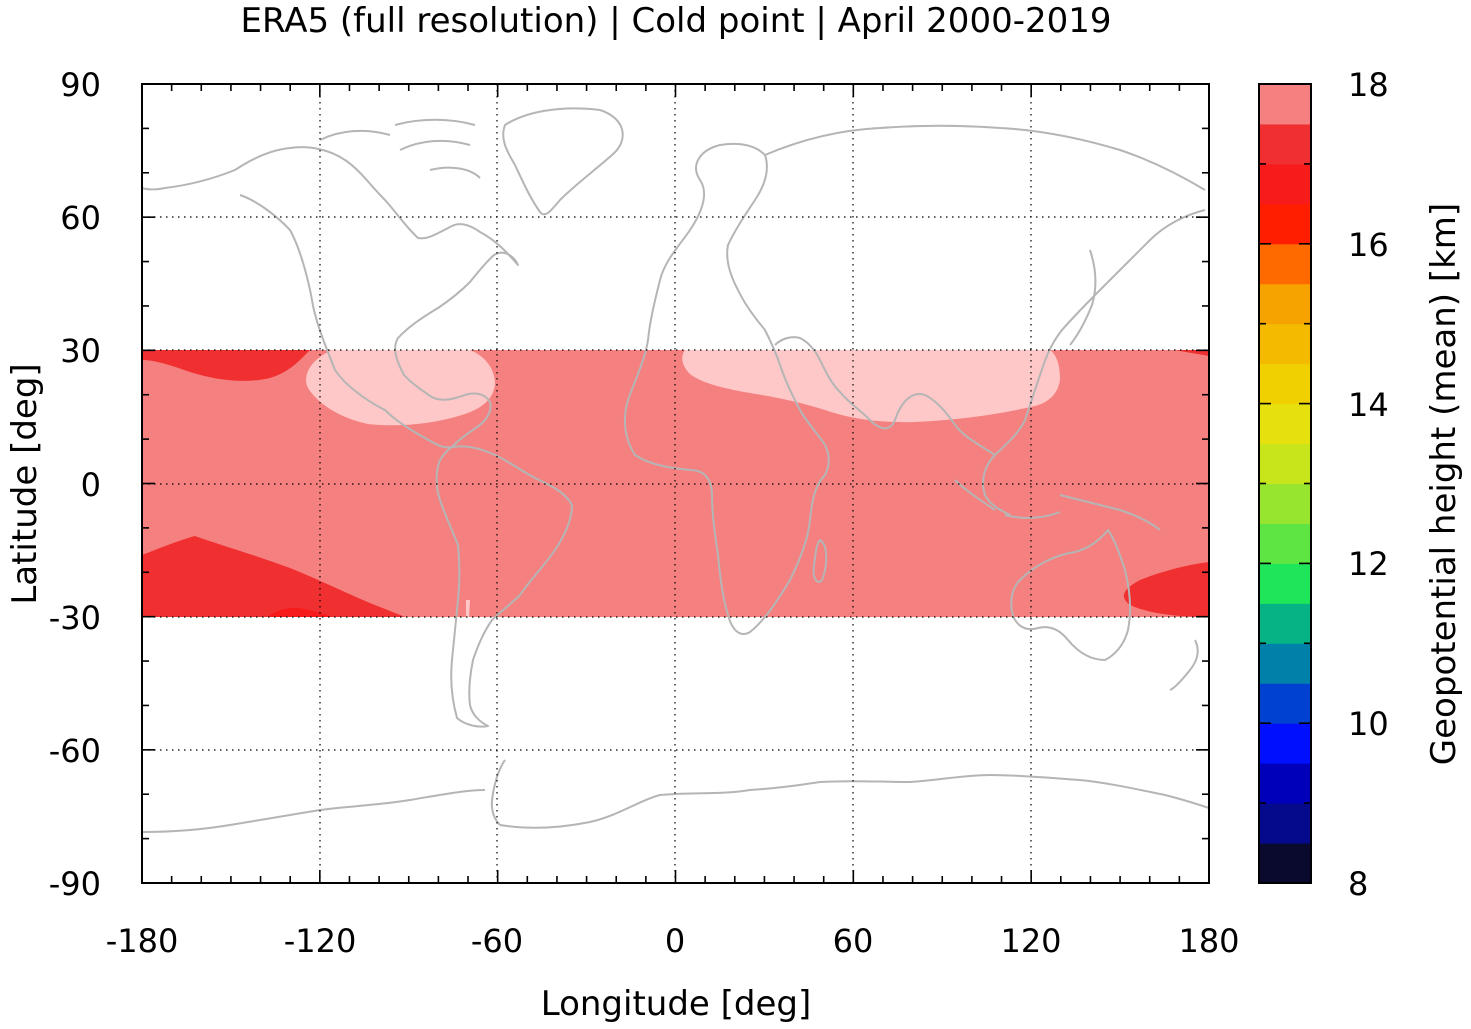 Image resolution: width=1471 pixels, height=1029 pixels. Describe the element at coordinates (1368, 484) in the screenshot. I see `colorbar-tick-labels: 18 16 14 12 10 8` at that location.